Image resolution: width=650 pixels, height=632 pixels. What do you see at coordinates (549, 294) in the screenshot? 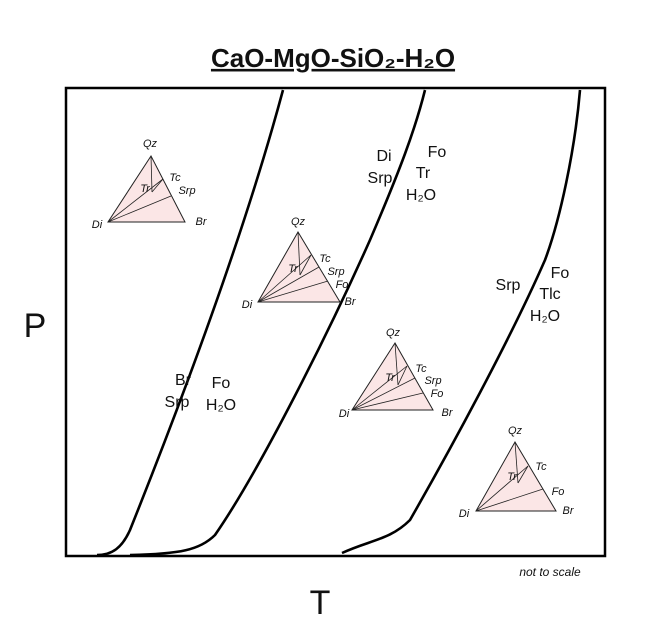
I see `label: Tlc` at bounding box center [549, 294].